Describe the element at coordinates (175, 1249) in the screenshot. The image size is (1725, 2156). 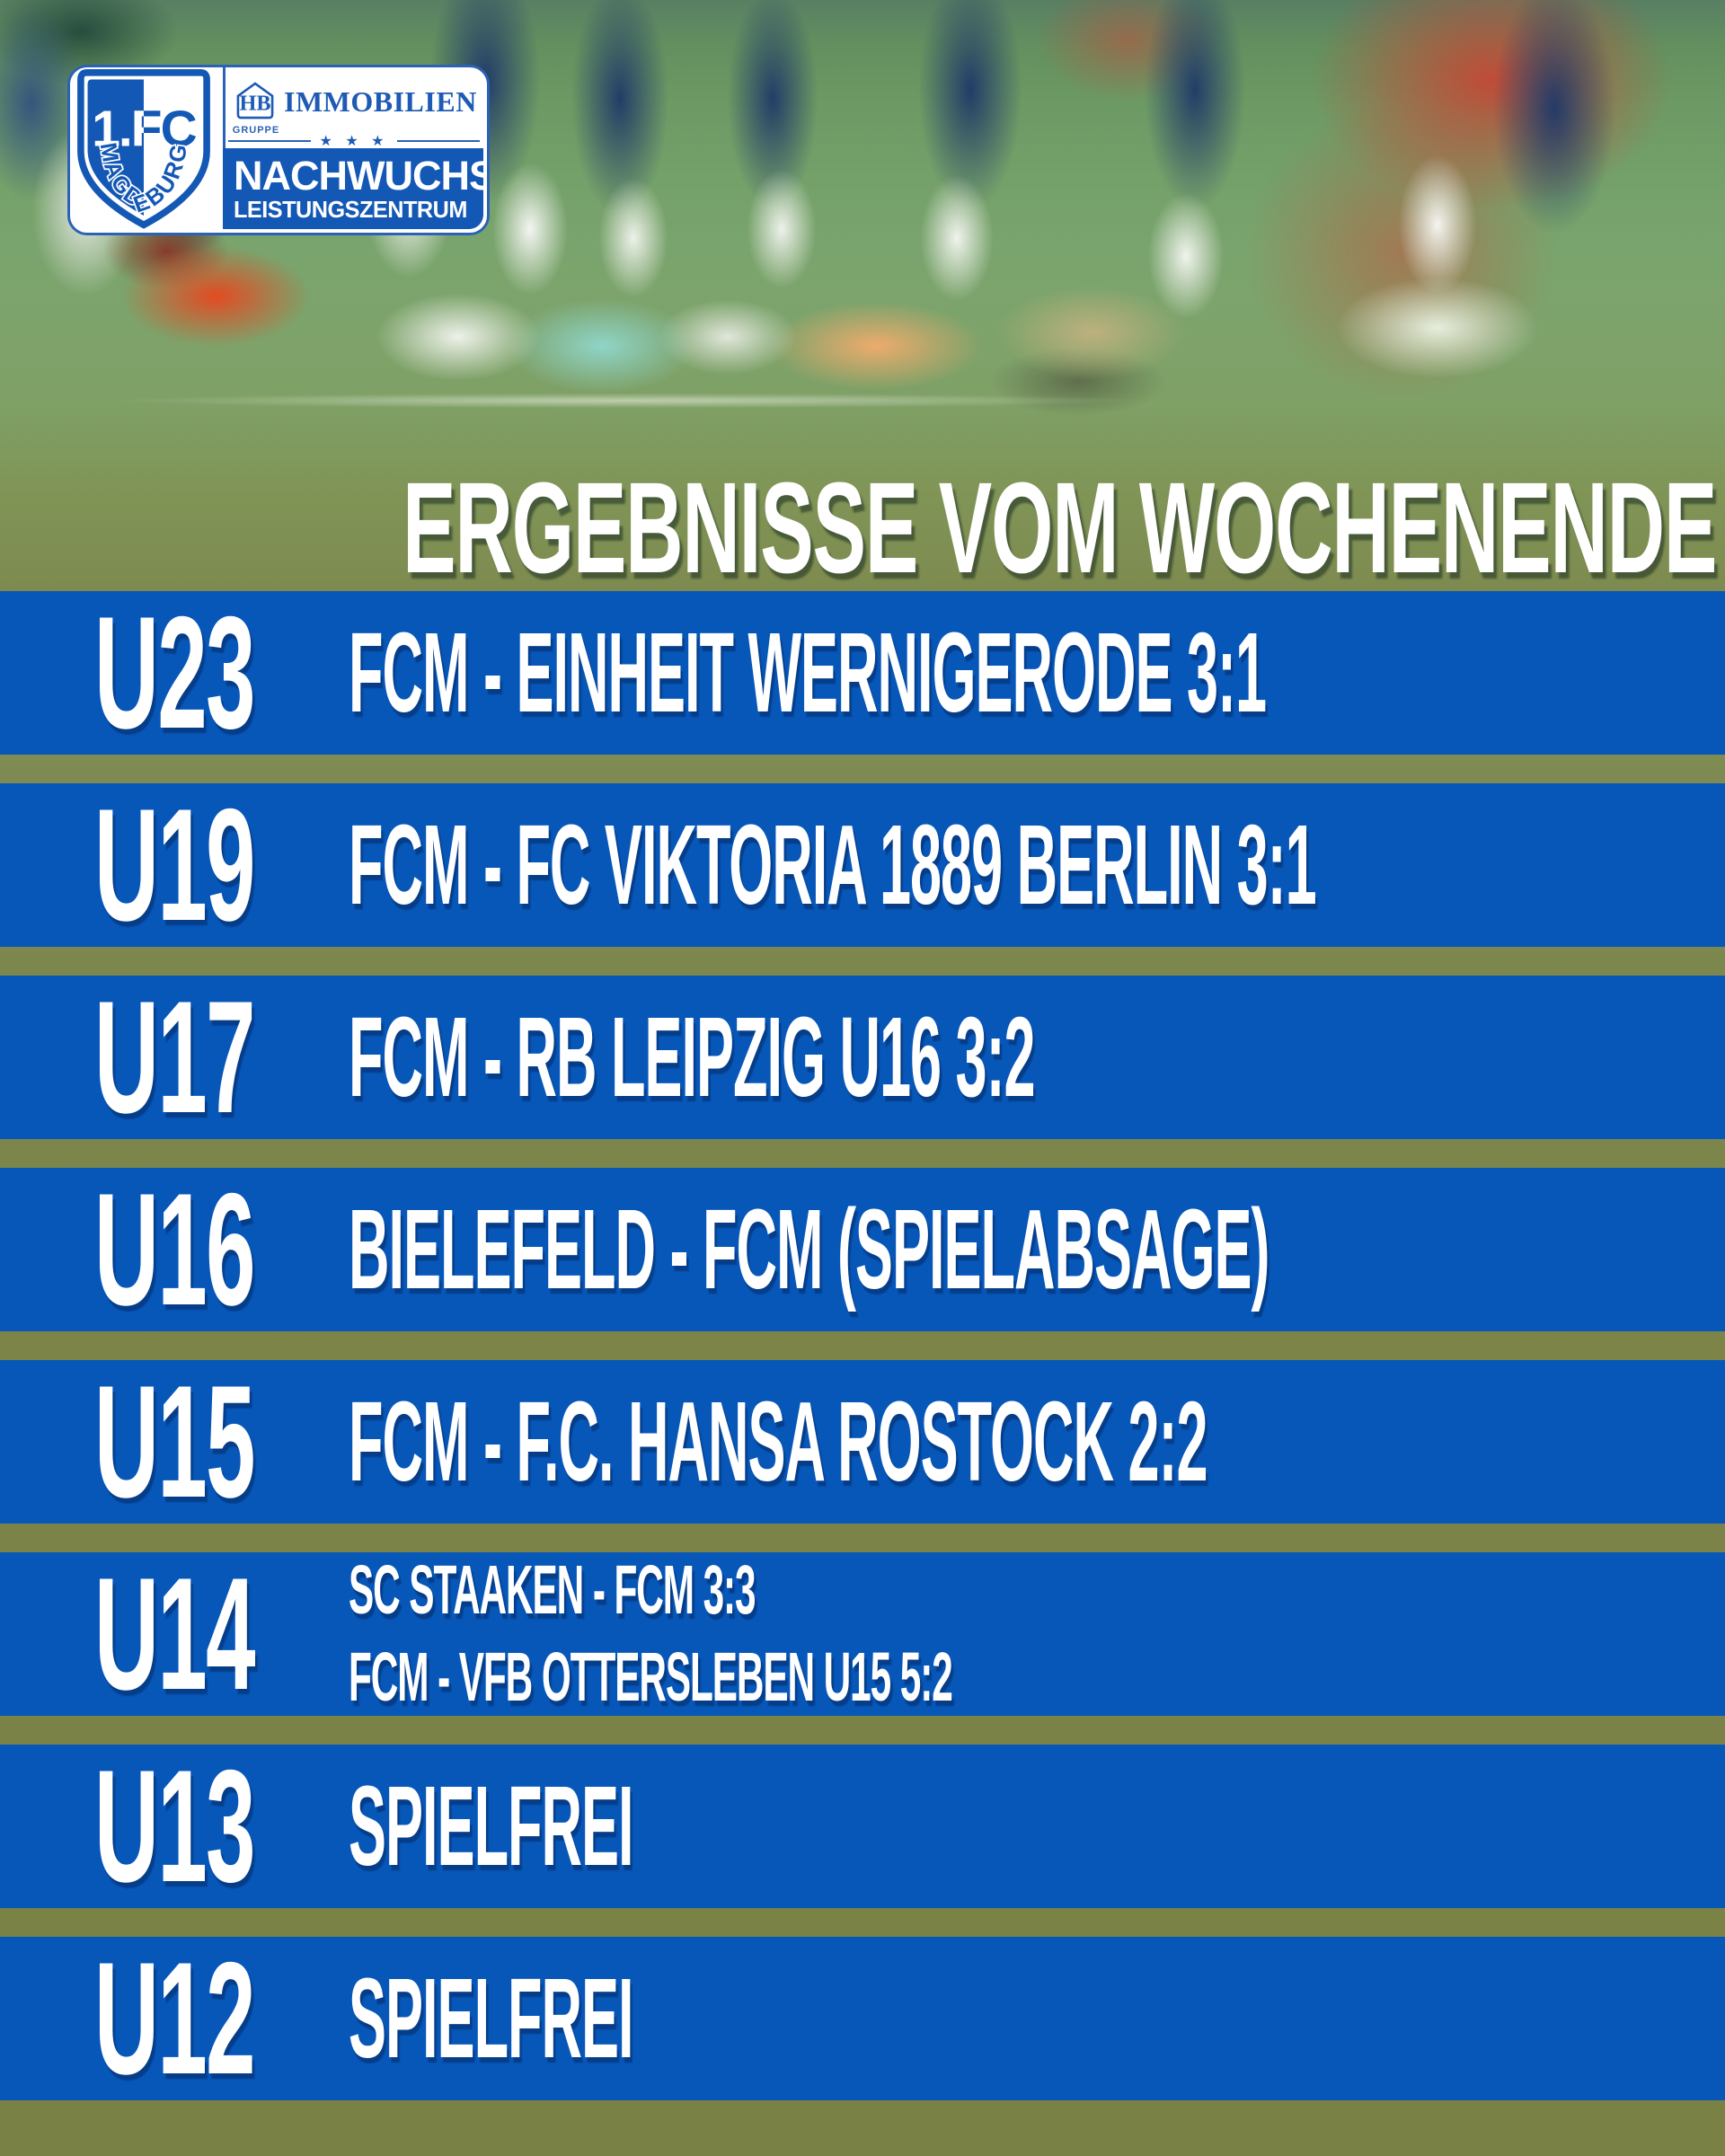
I see `team-label: U16` at that location.